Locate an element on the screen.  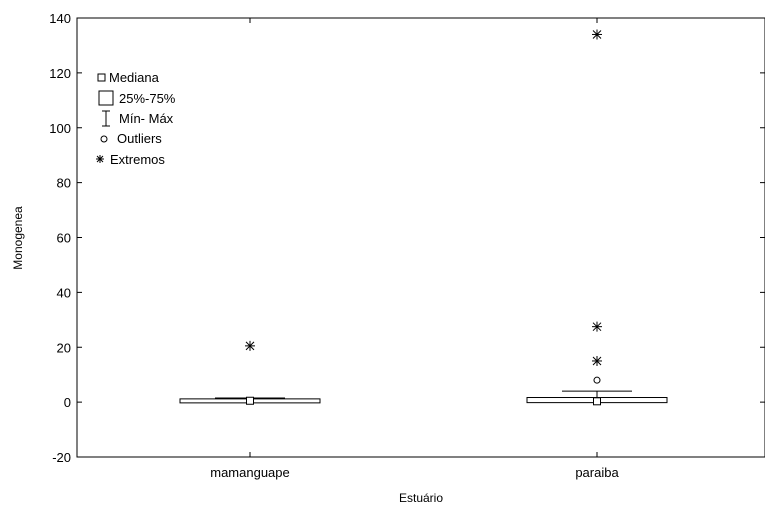
legend-label-whisker: Mín- Máx is located at coordinates (146, 118).